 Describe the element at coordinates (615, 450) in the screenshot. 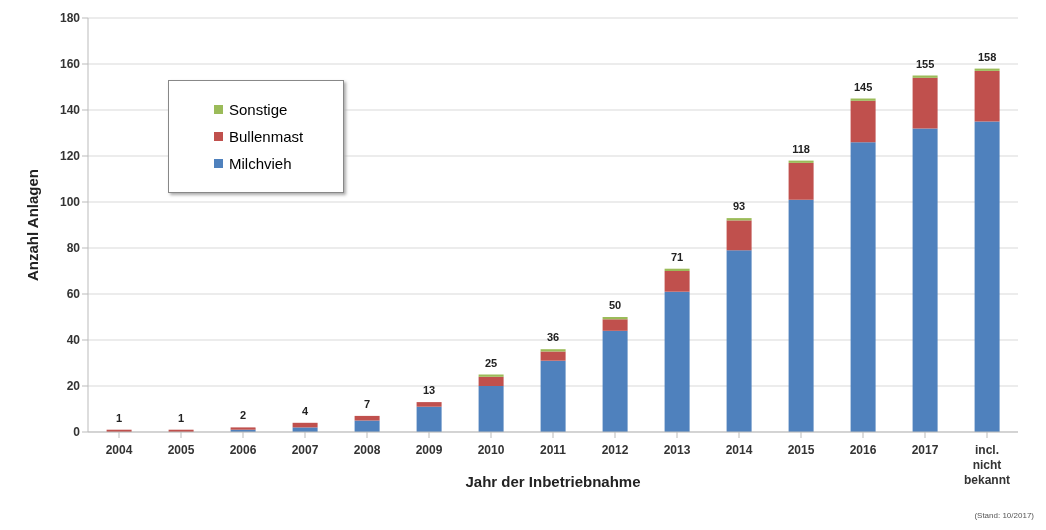

I see `x-tick-label: 2012` at that location.